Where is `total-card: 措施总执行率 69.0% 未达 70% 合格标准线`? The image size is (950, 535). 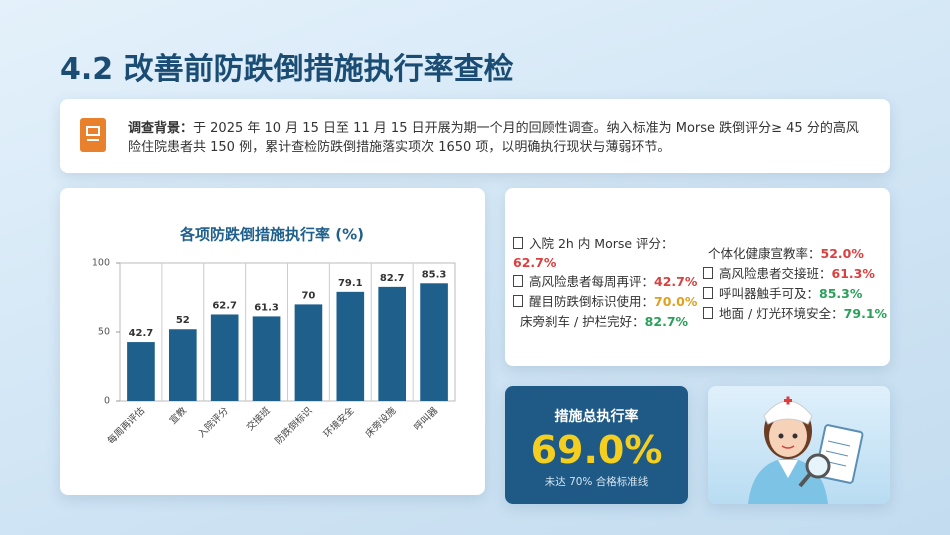
total-card: 措施总执行率 69.0% 未达 70% 合格标准线 is located at coordinates (596, 445).